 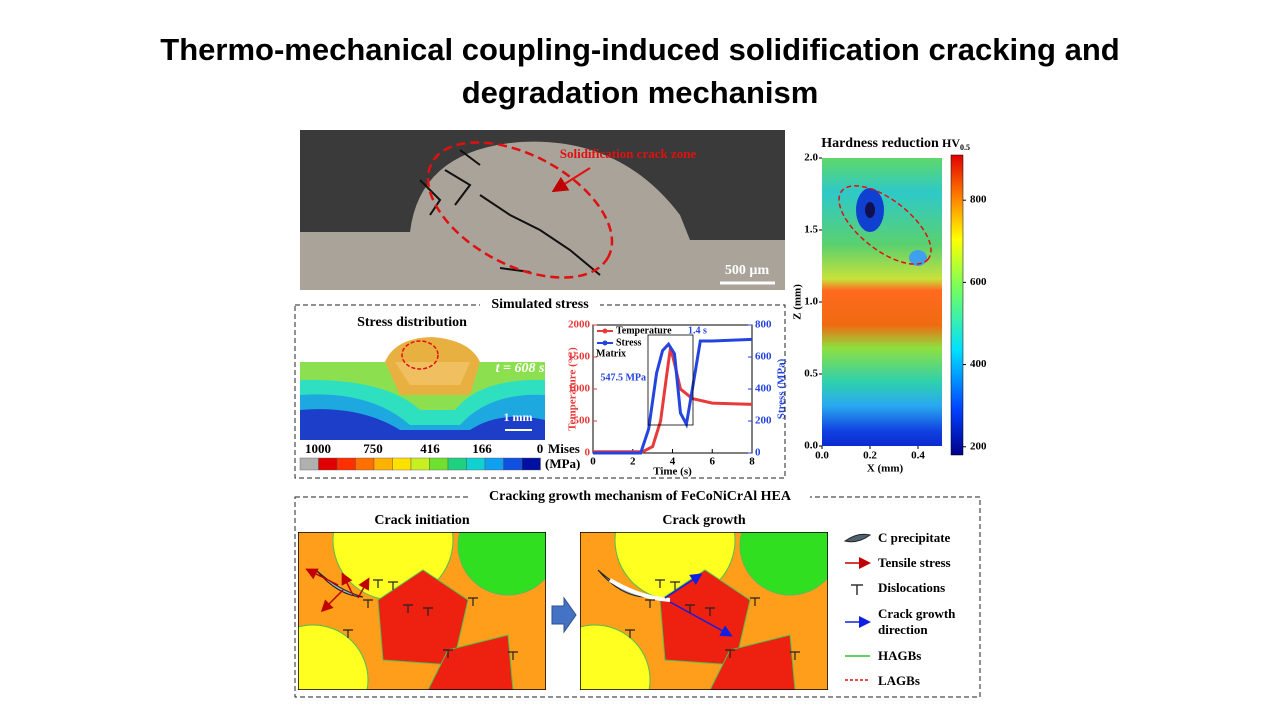 I want to click on y-axis-label: Z (mm), so click(x=798, y=302).